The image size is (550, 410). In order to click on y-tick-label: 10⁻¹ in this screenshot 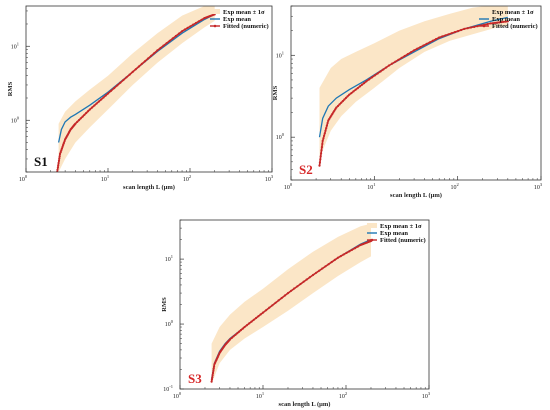, I will do `click(168, 388)`.